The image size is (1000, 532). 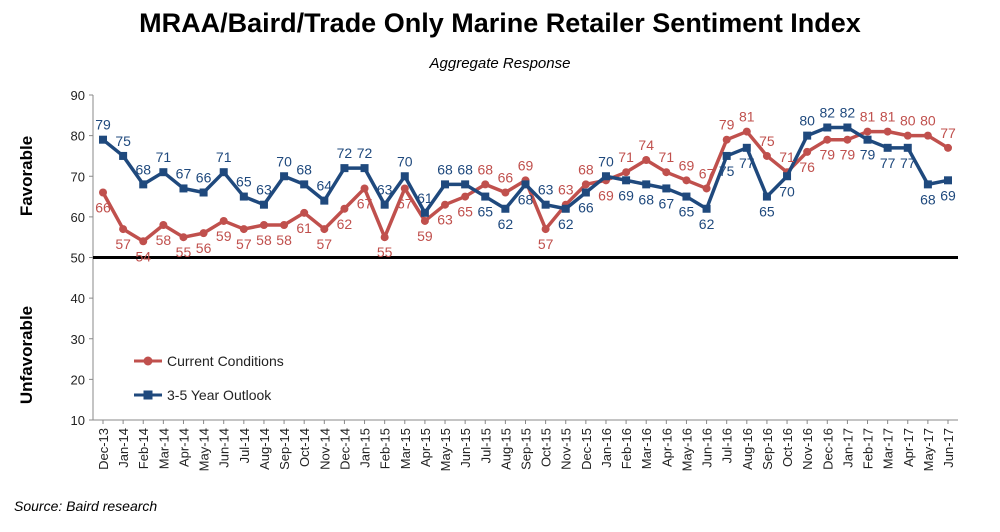 I want to click on data-label: 64, so click(x=325, y=186).